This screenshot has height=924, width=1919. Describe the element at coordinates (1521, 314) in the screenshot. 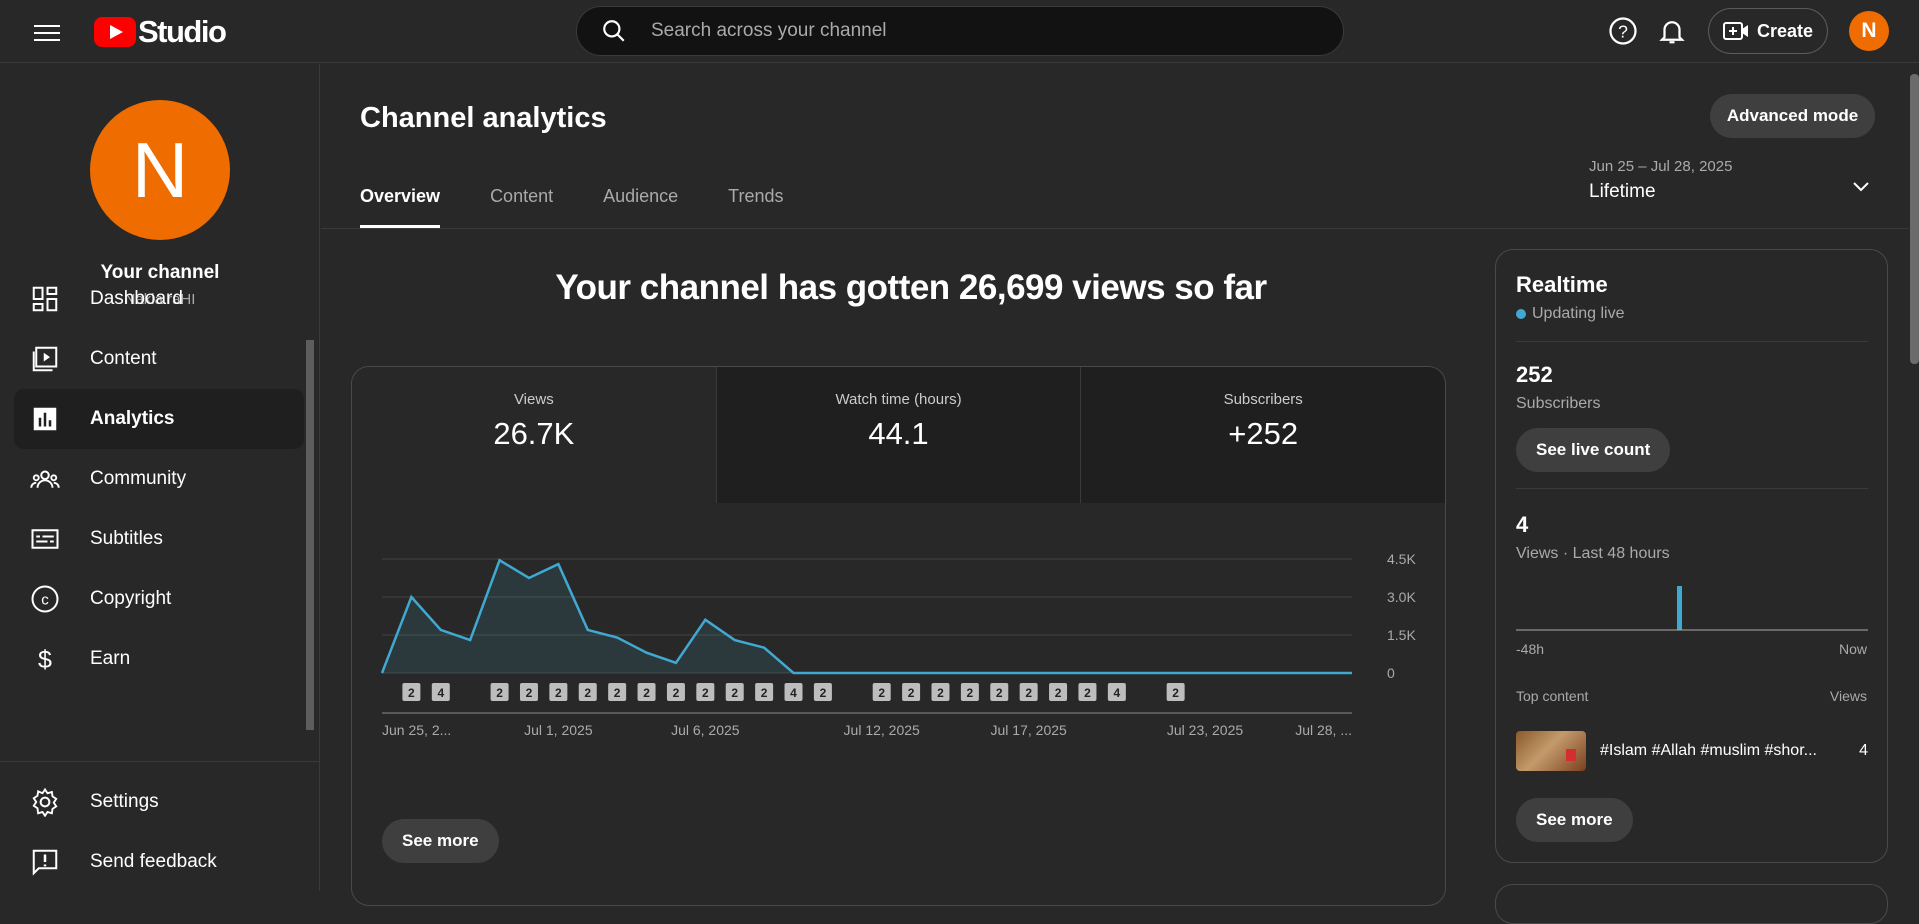

I see `live-dot-icon` at that location.